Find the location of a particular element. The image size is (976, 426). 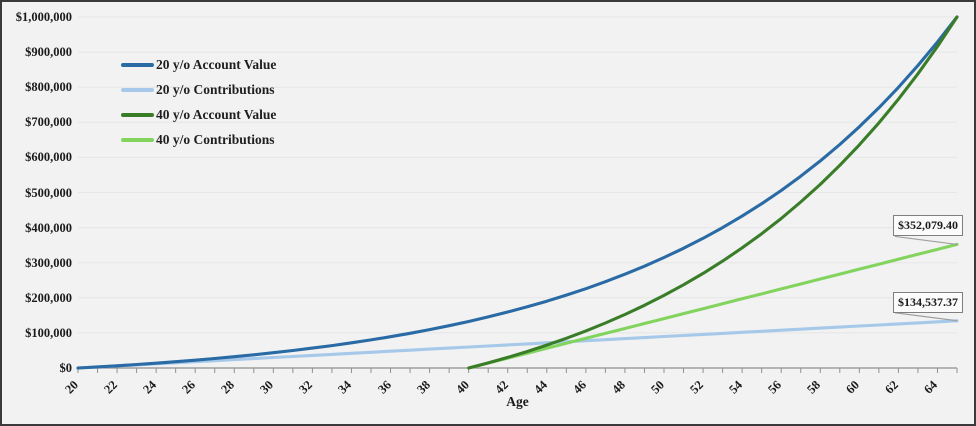

y-axis-tick-label: $100,000 is located at coordinates (48, 332).